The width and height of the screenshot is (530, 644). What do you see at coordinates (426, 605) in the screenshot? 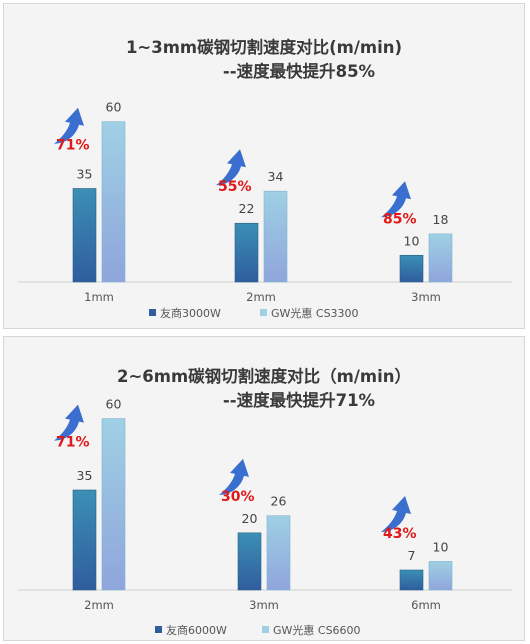
I see `x-tick-label: 6mm` at bounding box center [426, 605].